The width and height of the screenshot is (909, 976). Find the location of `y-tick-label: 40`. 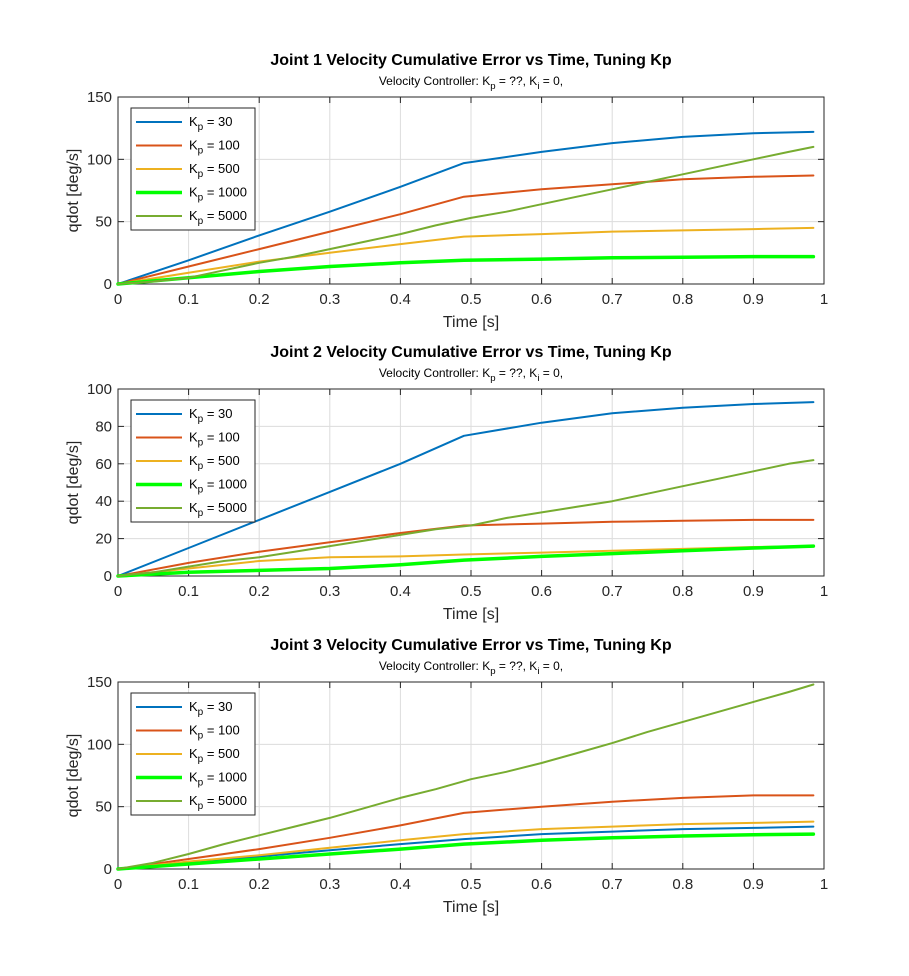

y-tick-label: 40 is located at coordinates (103, 501).